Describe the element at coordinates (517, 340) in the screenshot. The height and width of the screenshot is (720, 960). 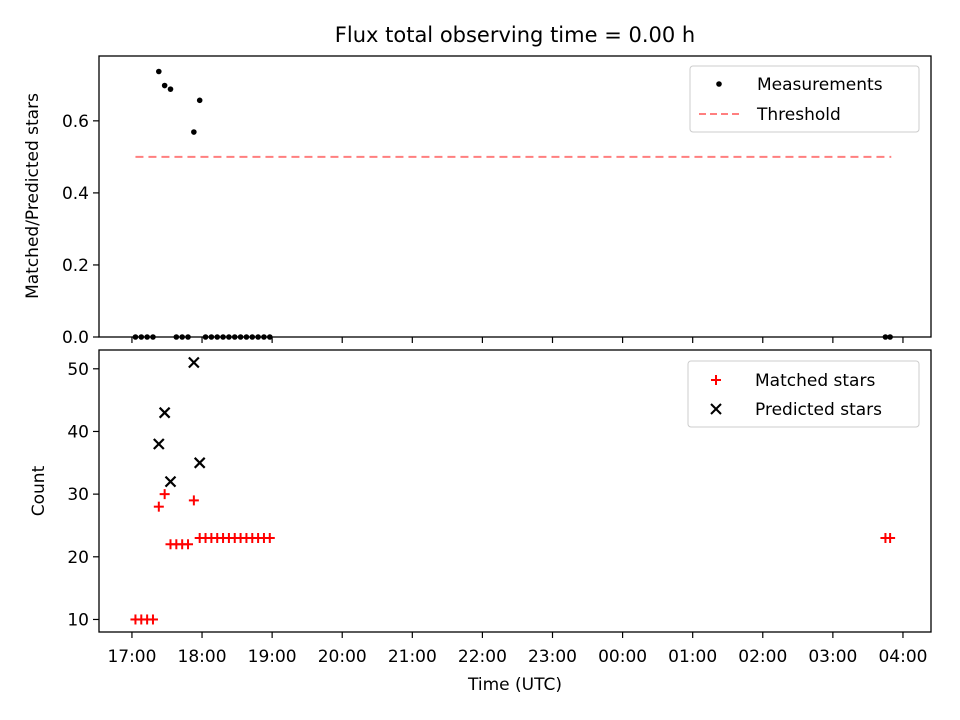
I see `top-x-ticks` at that location.